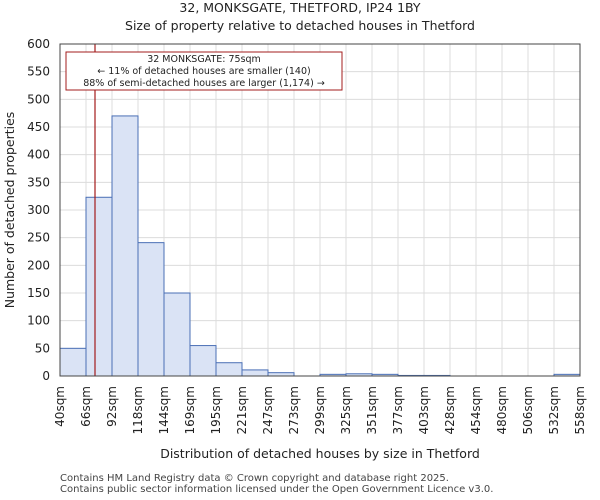 The height and width of the screenshot is (500, 600). Describe the element at coordinates (112, 406) in the screenshot. I see `x-tick-label: 92sqm` at that location.